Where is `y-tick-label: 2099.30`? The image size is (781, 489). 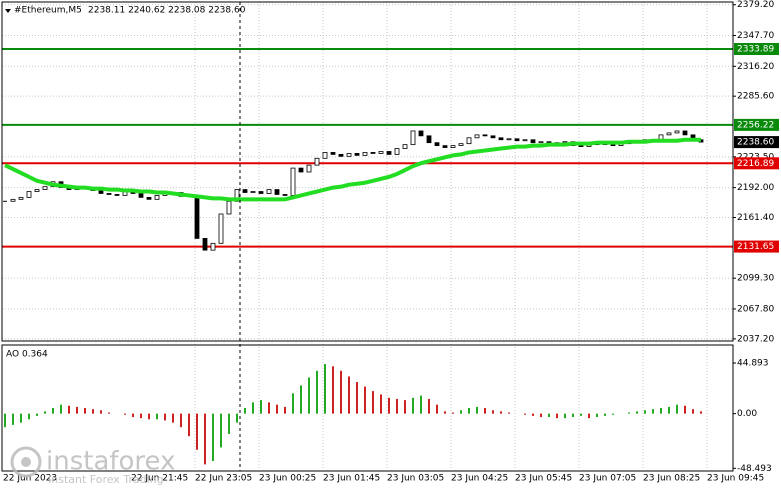 y-tick-label: 2099.30 is located at coordinates (755, 279).